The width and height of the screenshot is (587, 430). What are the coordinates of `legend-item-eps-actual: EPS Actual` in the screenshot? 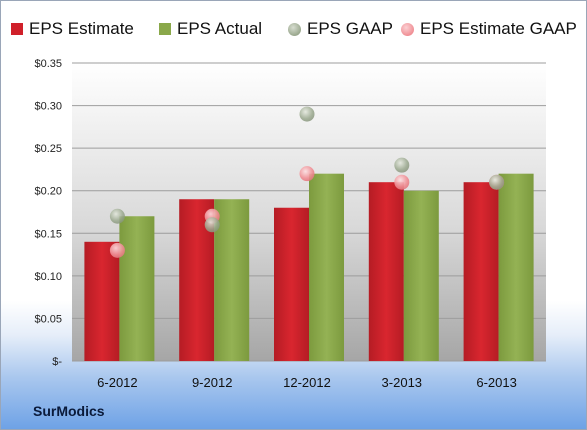 It's located at (210, 29).